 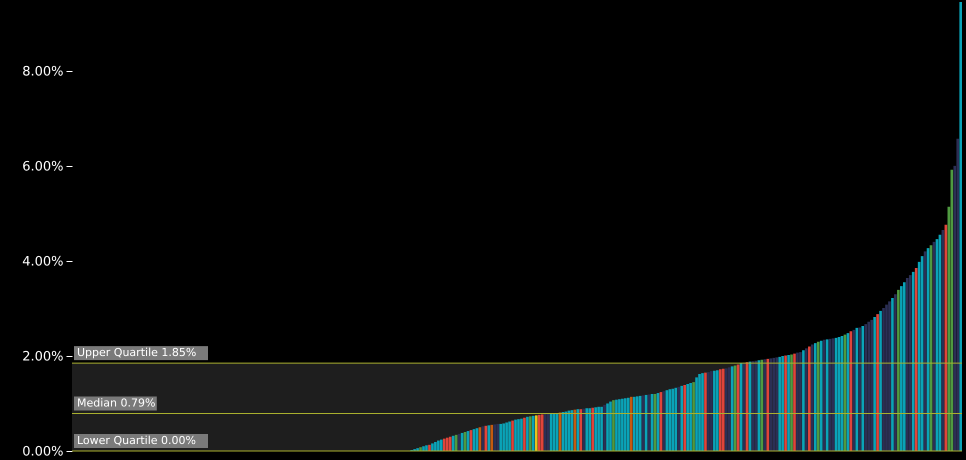 I want to click on y-tick-label: 8.00%, so click(x=43, y=72).